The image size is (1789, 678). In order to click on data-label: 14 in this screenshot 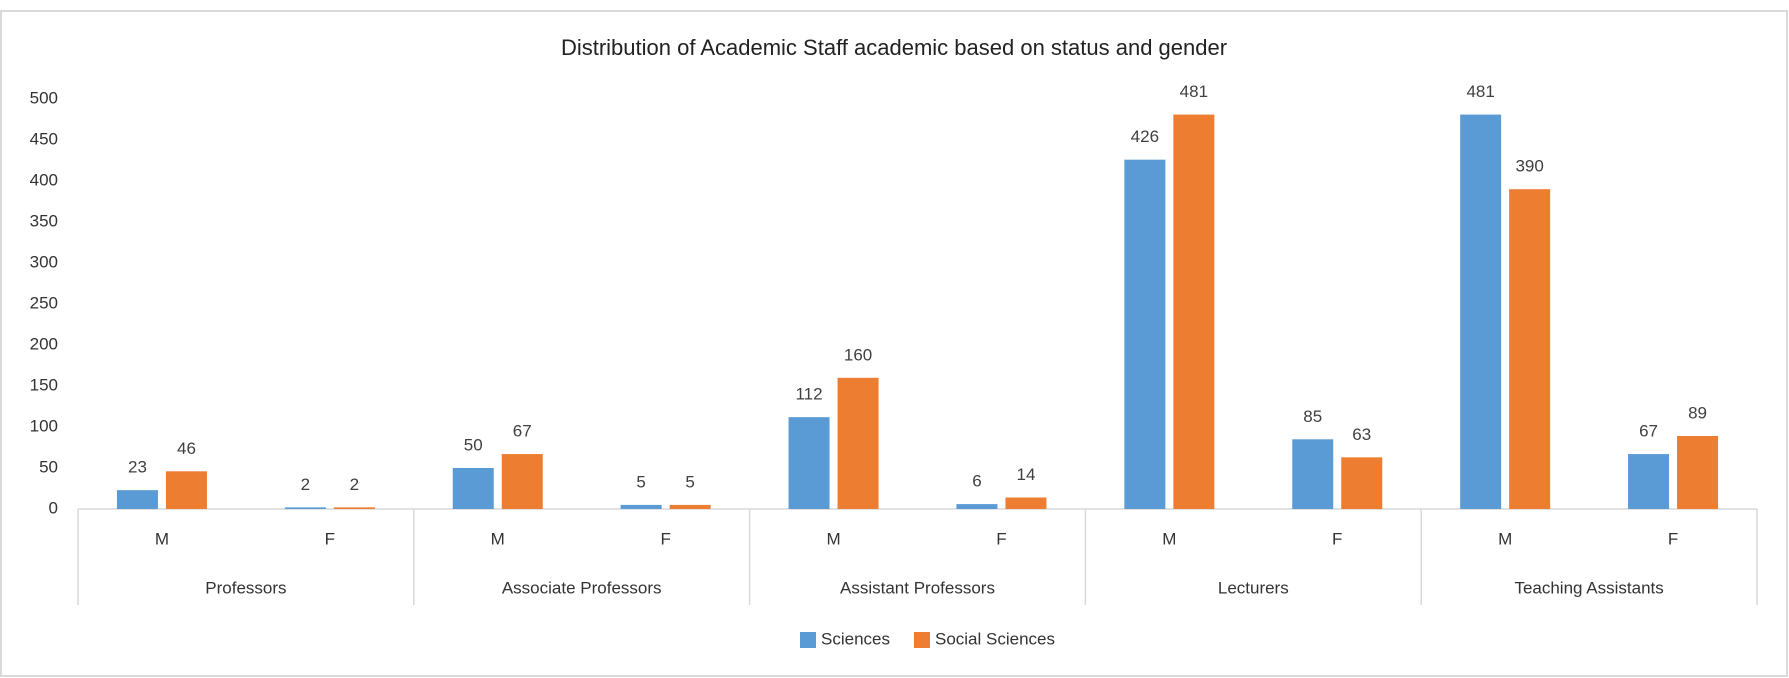, I will do `click(1025, 474)`.